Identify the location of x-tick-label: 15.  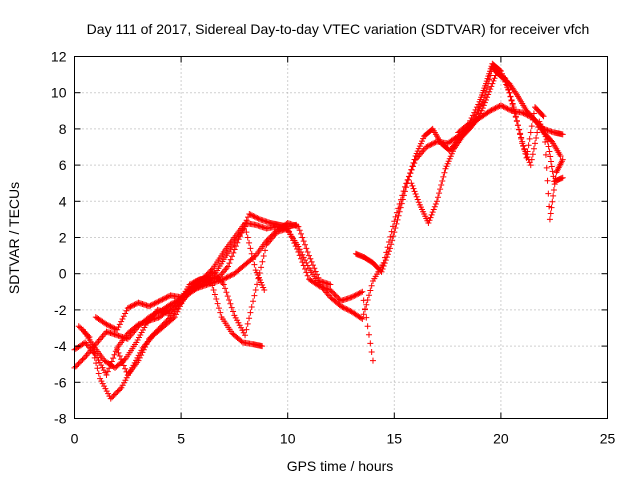
(395, 439).